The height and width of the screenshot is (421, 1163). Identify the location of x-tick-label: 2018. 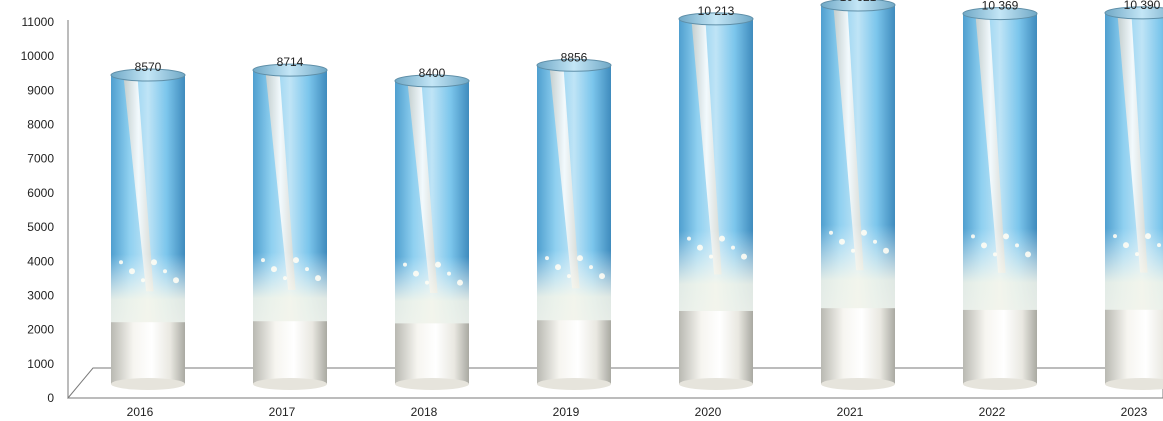
(424, 412).